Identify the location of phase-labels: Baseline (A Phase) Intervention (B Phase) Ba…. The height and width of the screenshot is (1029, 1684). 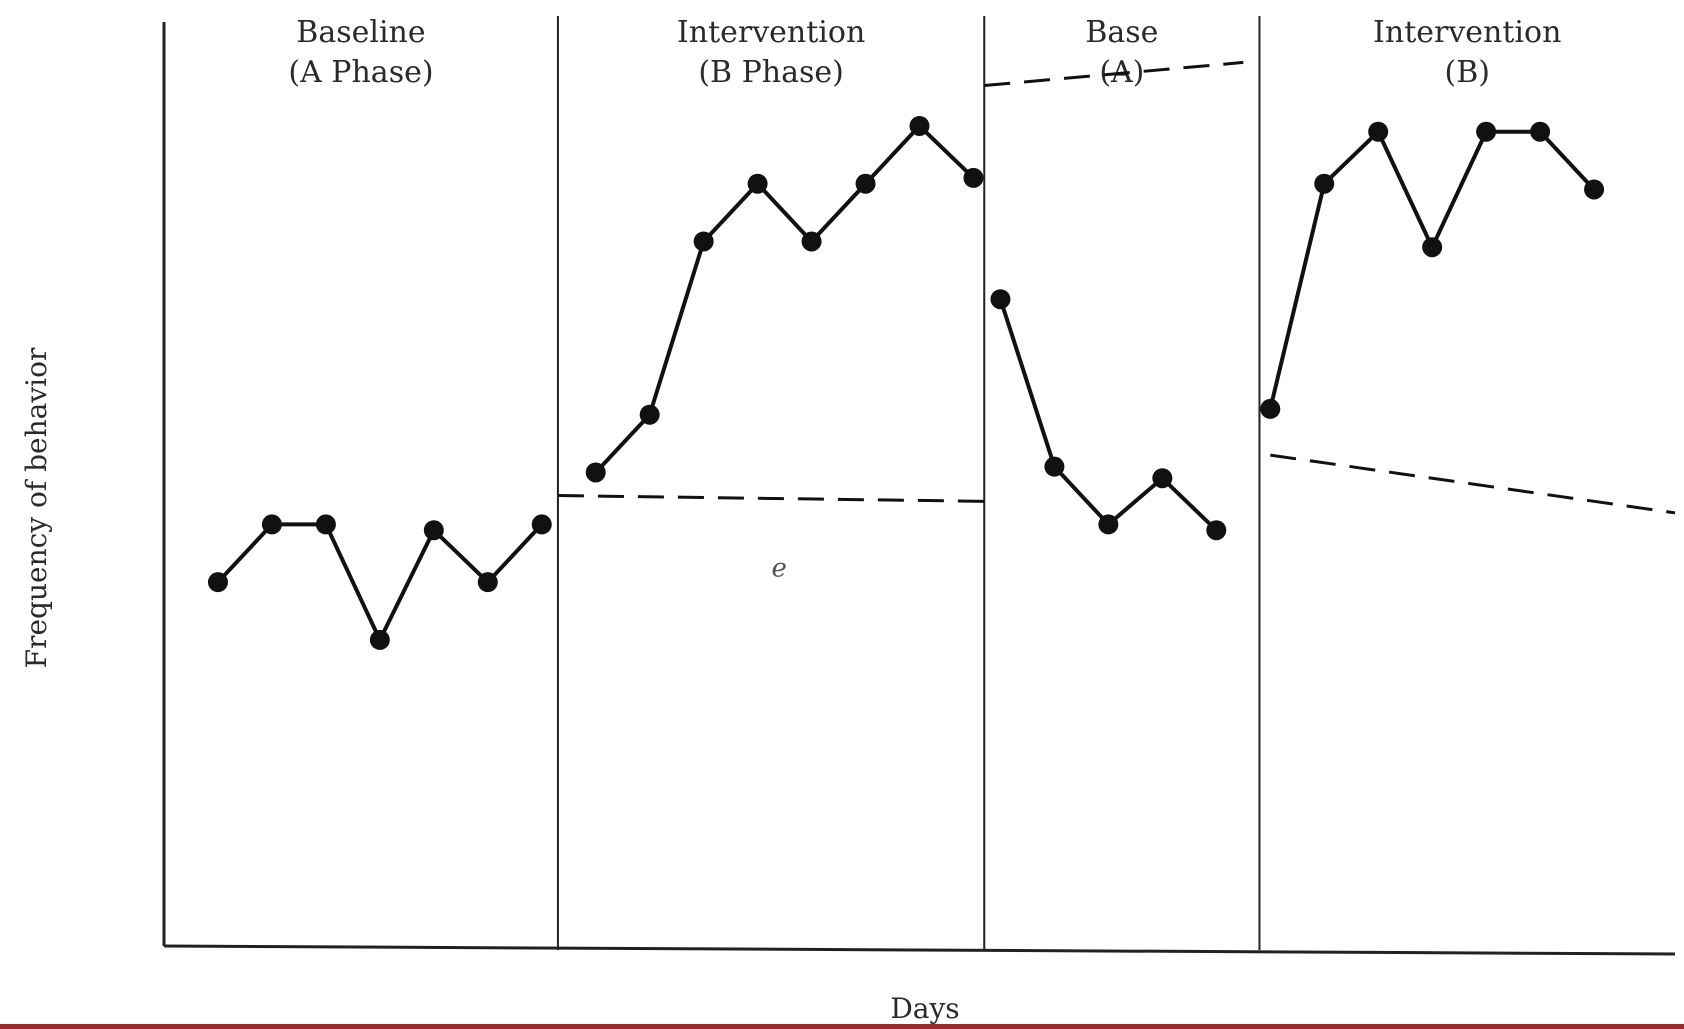
(924, 52).